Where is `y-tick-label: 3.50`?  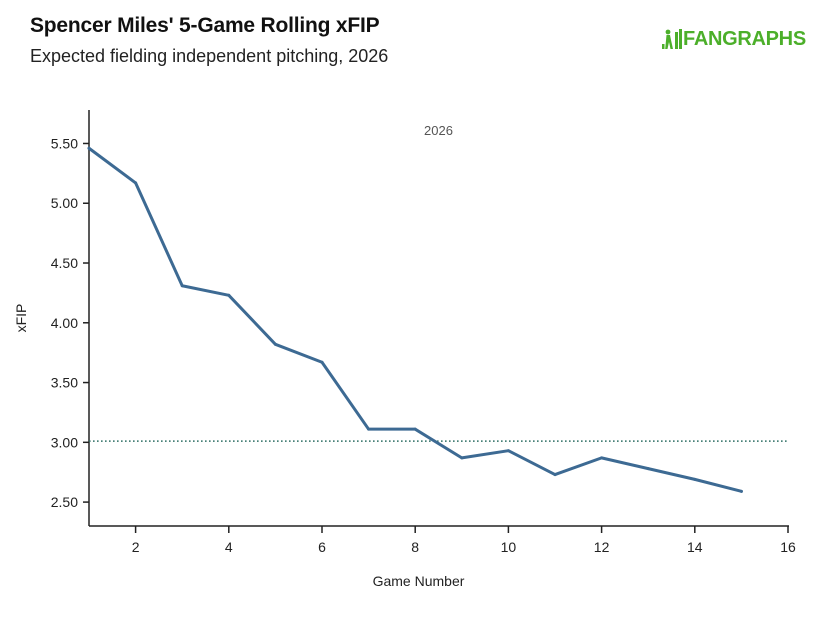 y-tick-label: 3.50 is located at coordinates (64, 383).